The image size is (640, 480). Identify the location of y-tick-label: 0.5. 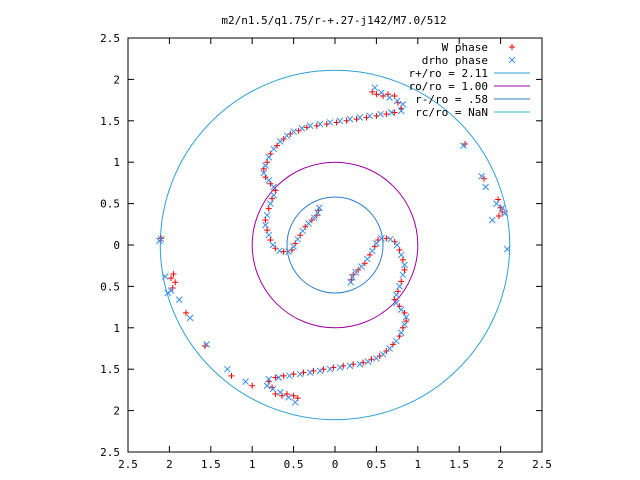
(110, 286).